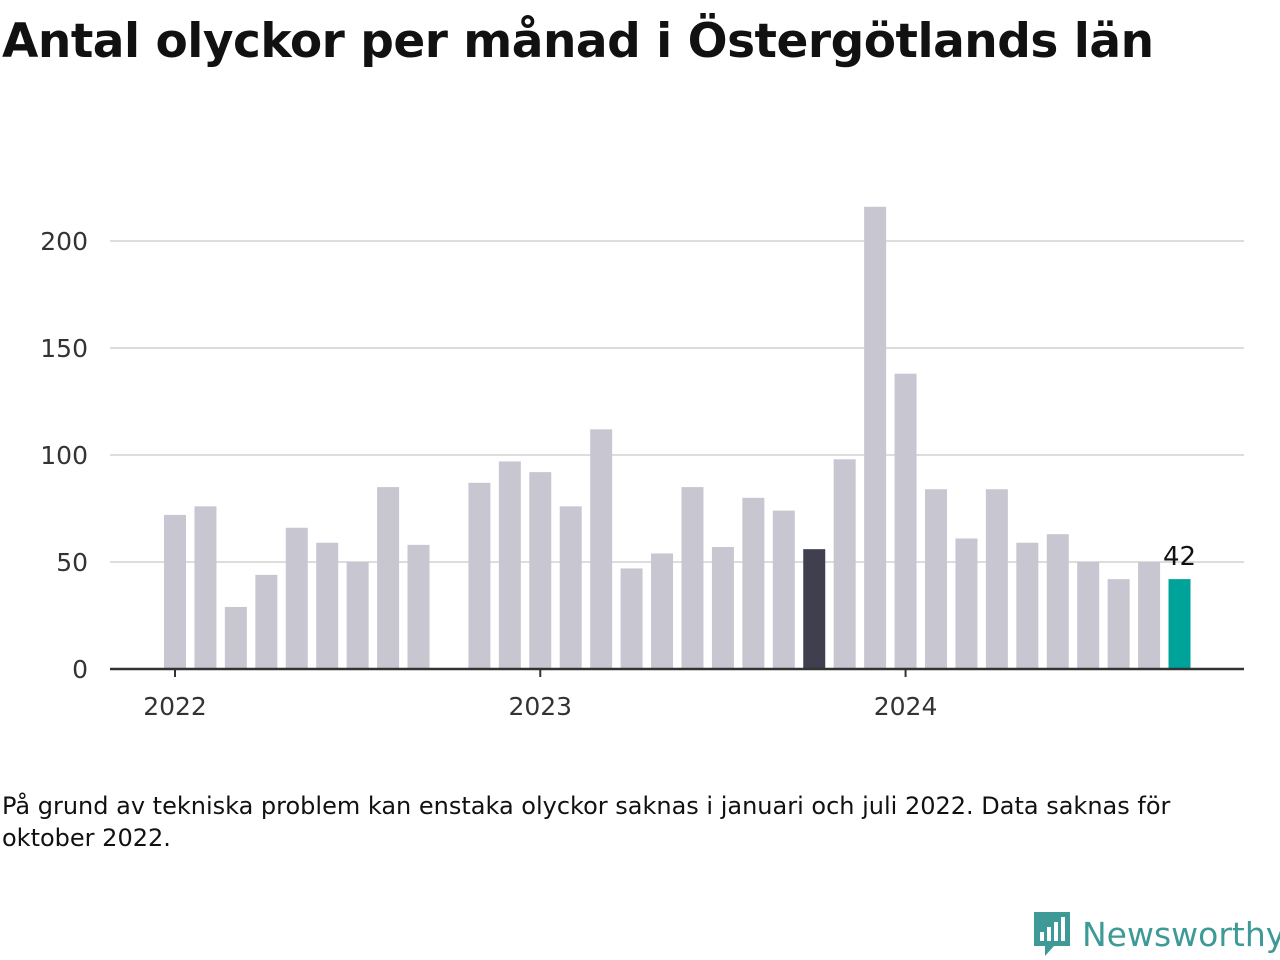 Image resolution: width=1280 pixels, height=960 pixels. Describe the element at coordinates (1179, 557) in the screenshot. I see `data-label: 42` at that location.